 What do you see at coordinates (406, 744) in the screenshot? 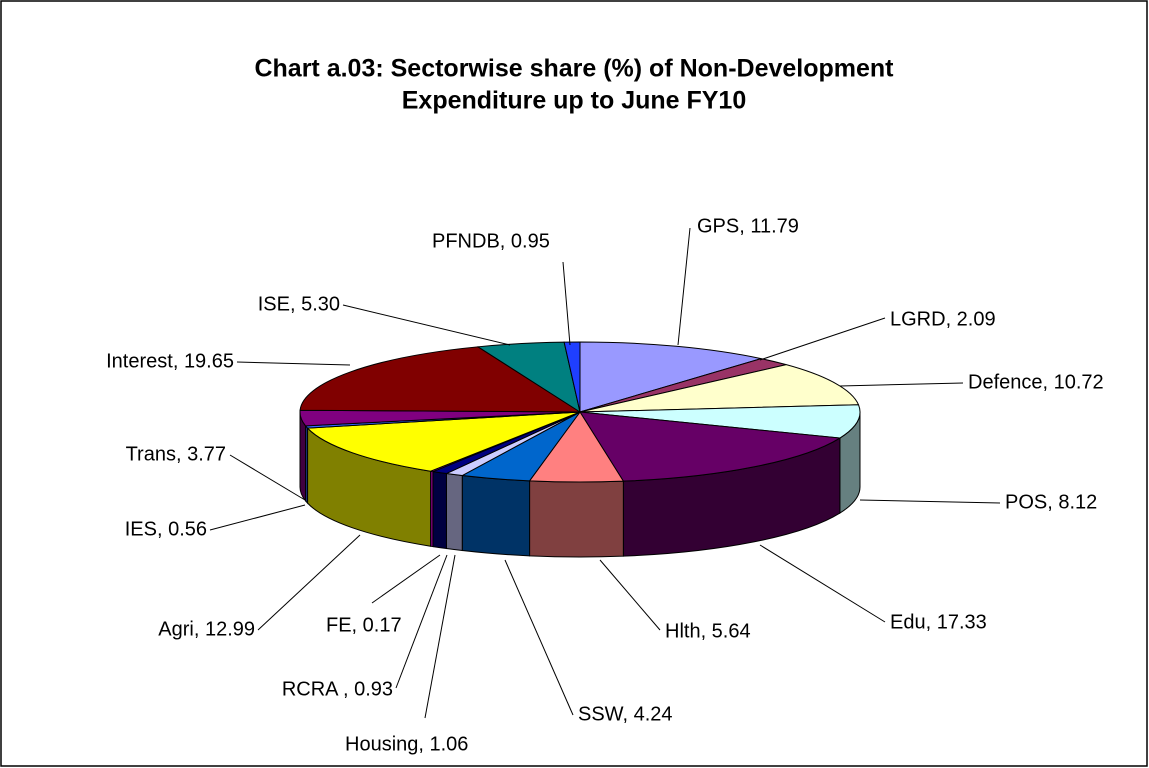
I see `data-label: Housing, 1.06` at bounding box center [406, 744].